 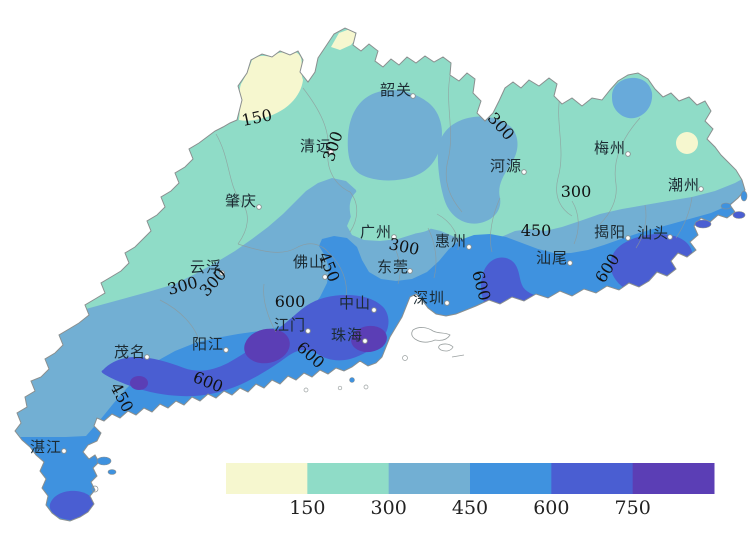 I want to click on city-marker-汕头, so click(x=670, y=237).